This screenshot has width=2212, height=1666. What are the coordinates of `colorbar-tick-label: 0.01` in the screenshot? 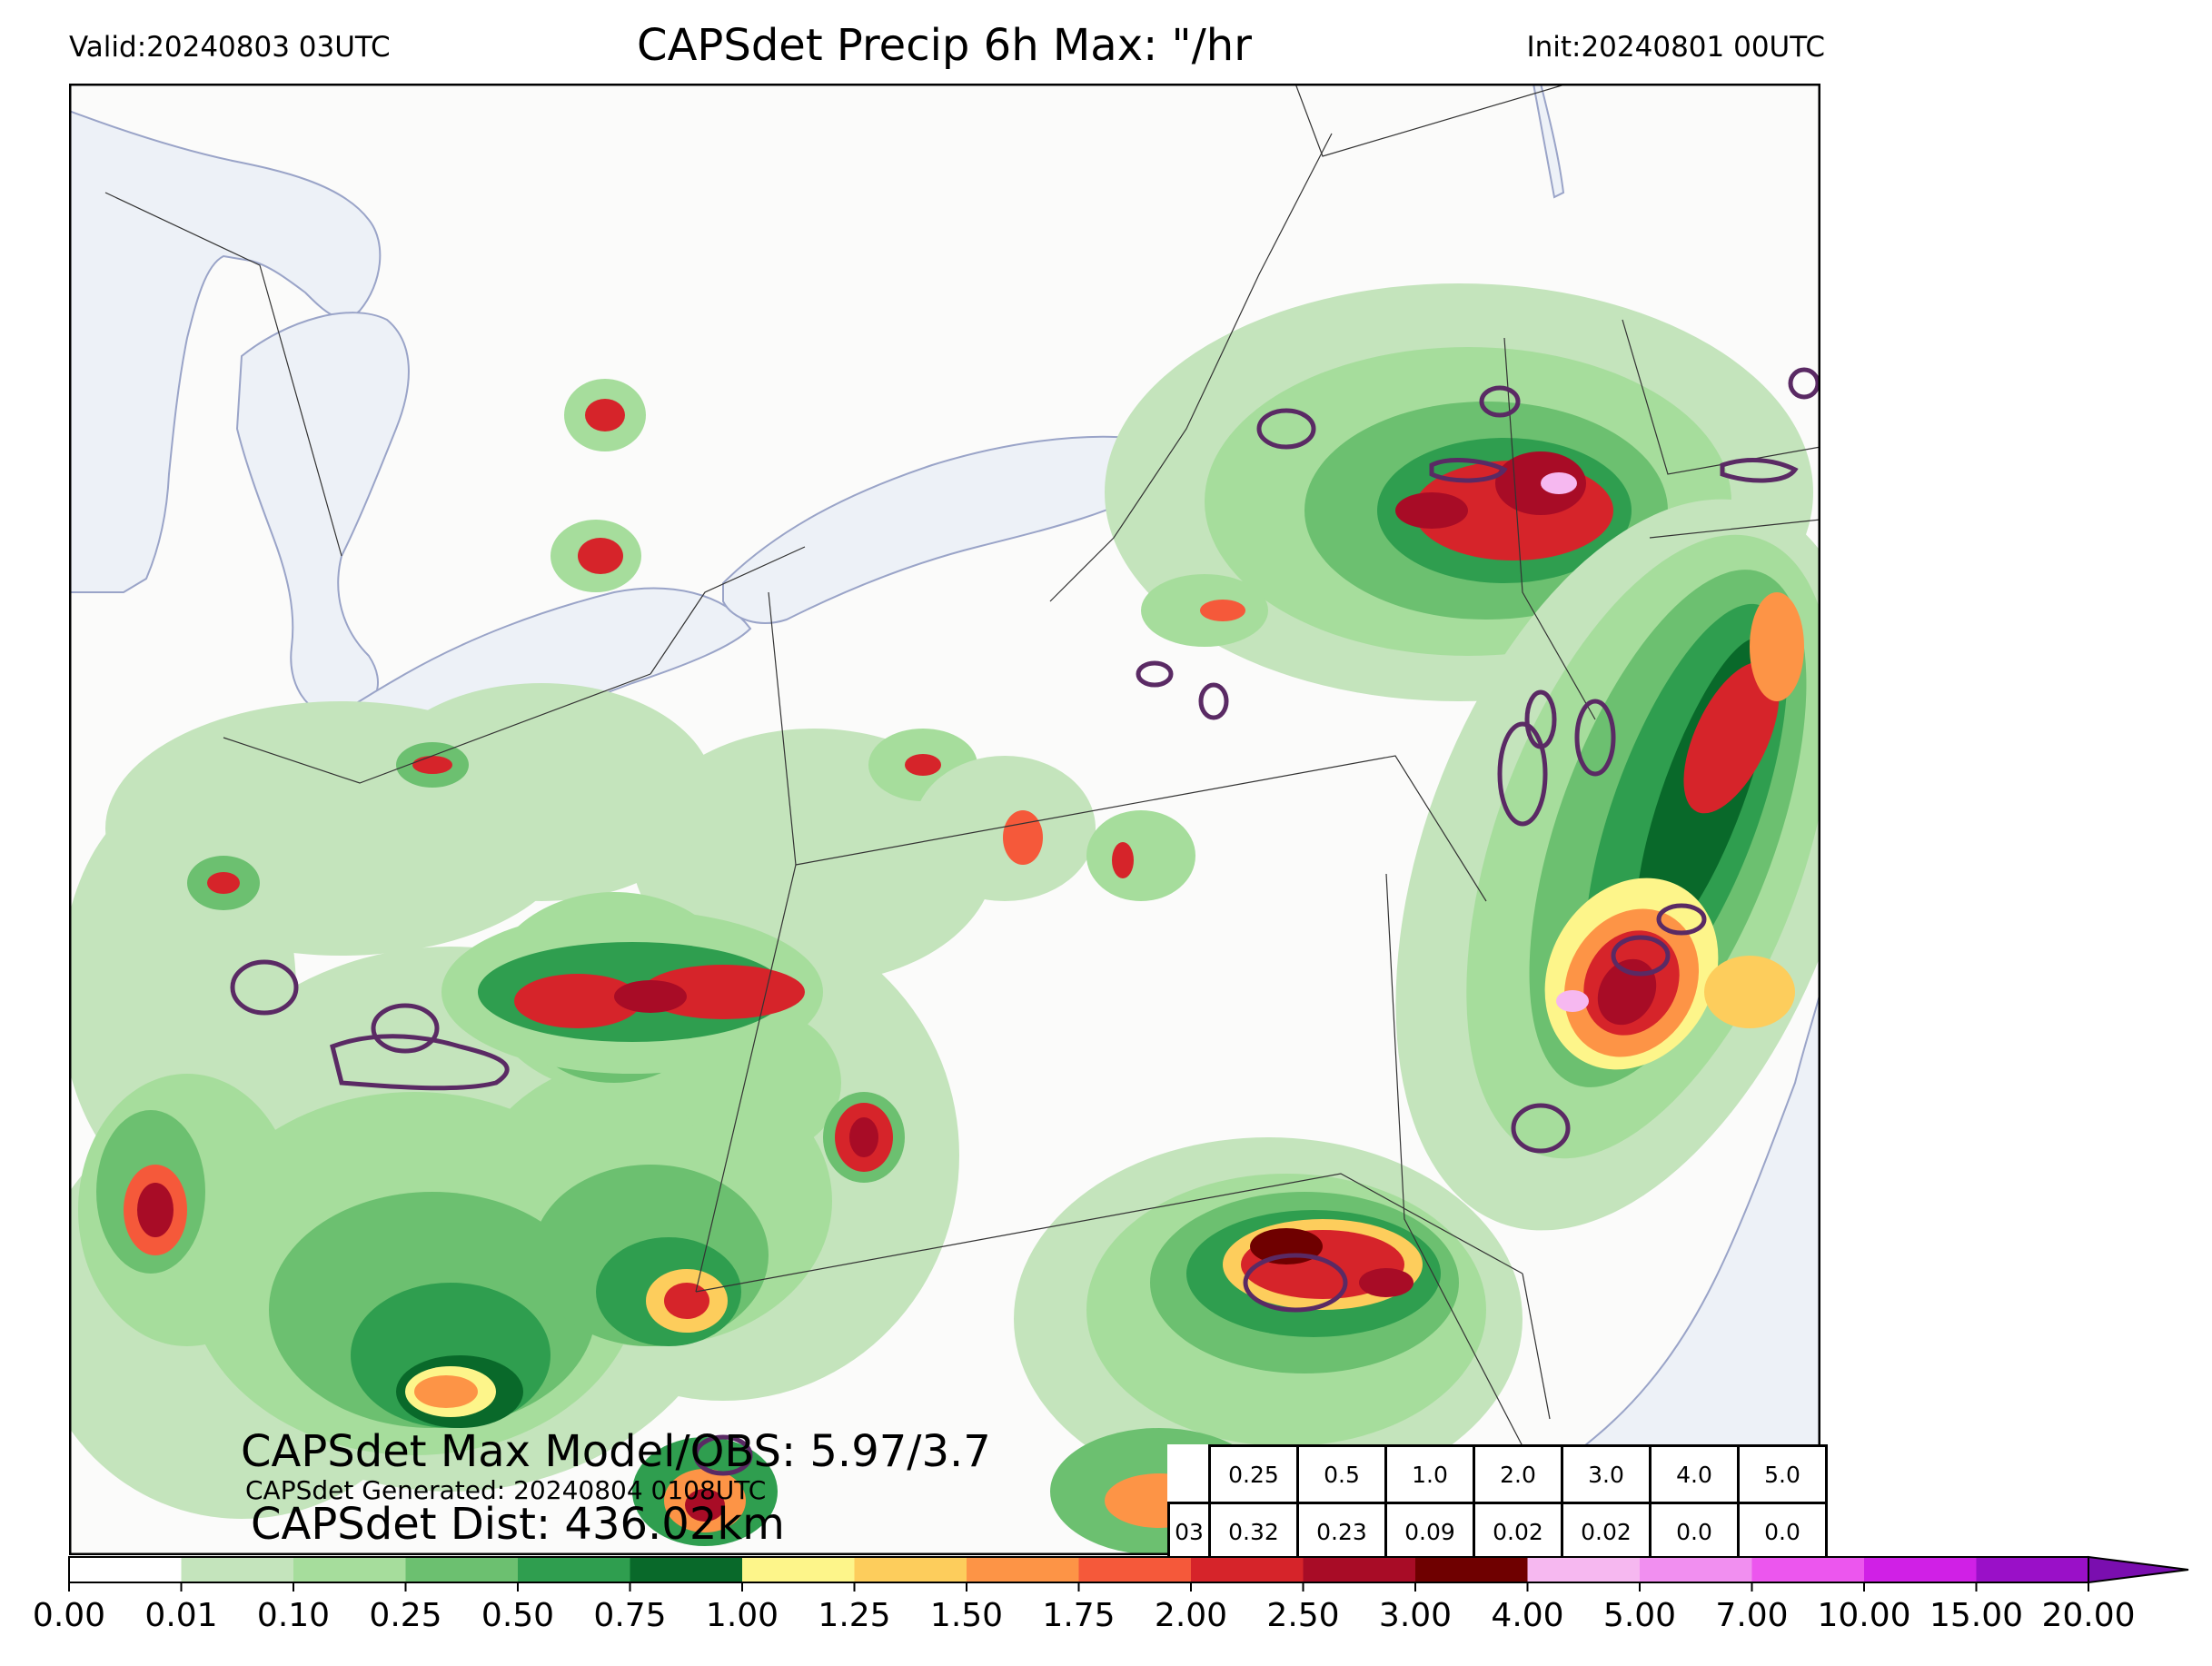 It's located at (180, 1615).